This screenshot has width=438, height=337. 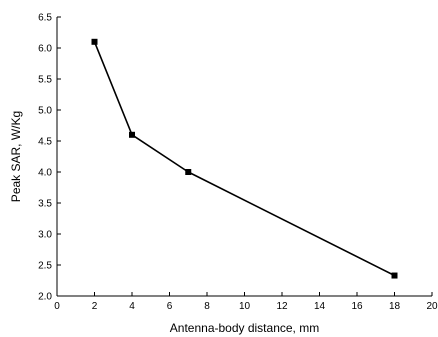 What do you see at coordinates (320, 306) in the screenshot?
I see `x-tick-label: 14` at bounding box center [320, 306].